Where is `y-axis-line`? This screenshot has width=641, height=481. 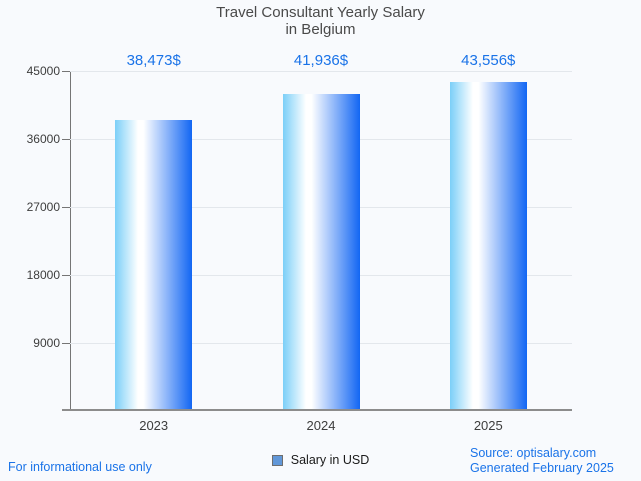
y-axis-line is located at coordinates (70, 241).